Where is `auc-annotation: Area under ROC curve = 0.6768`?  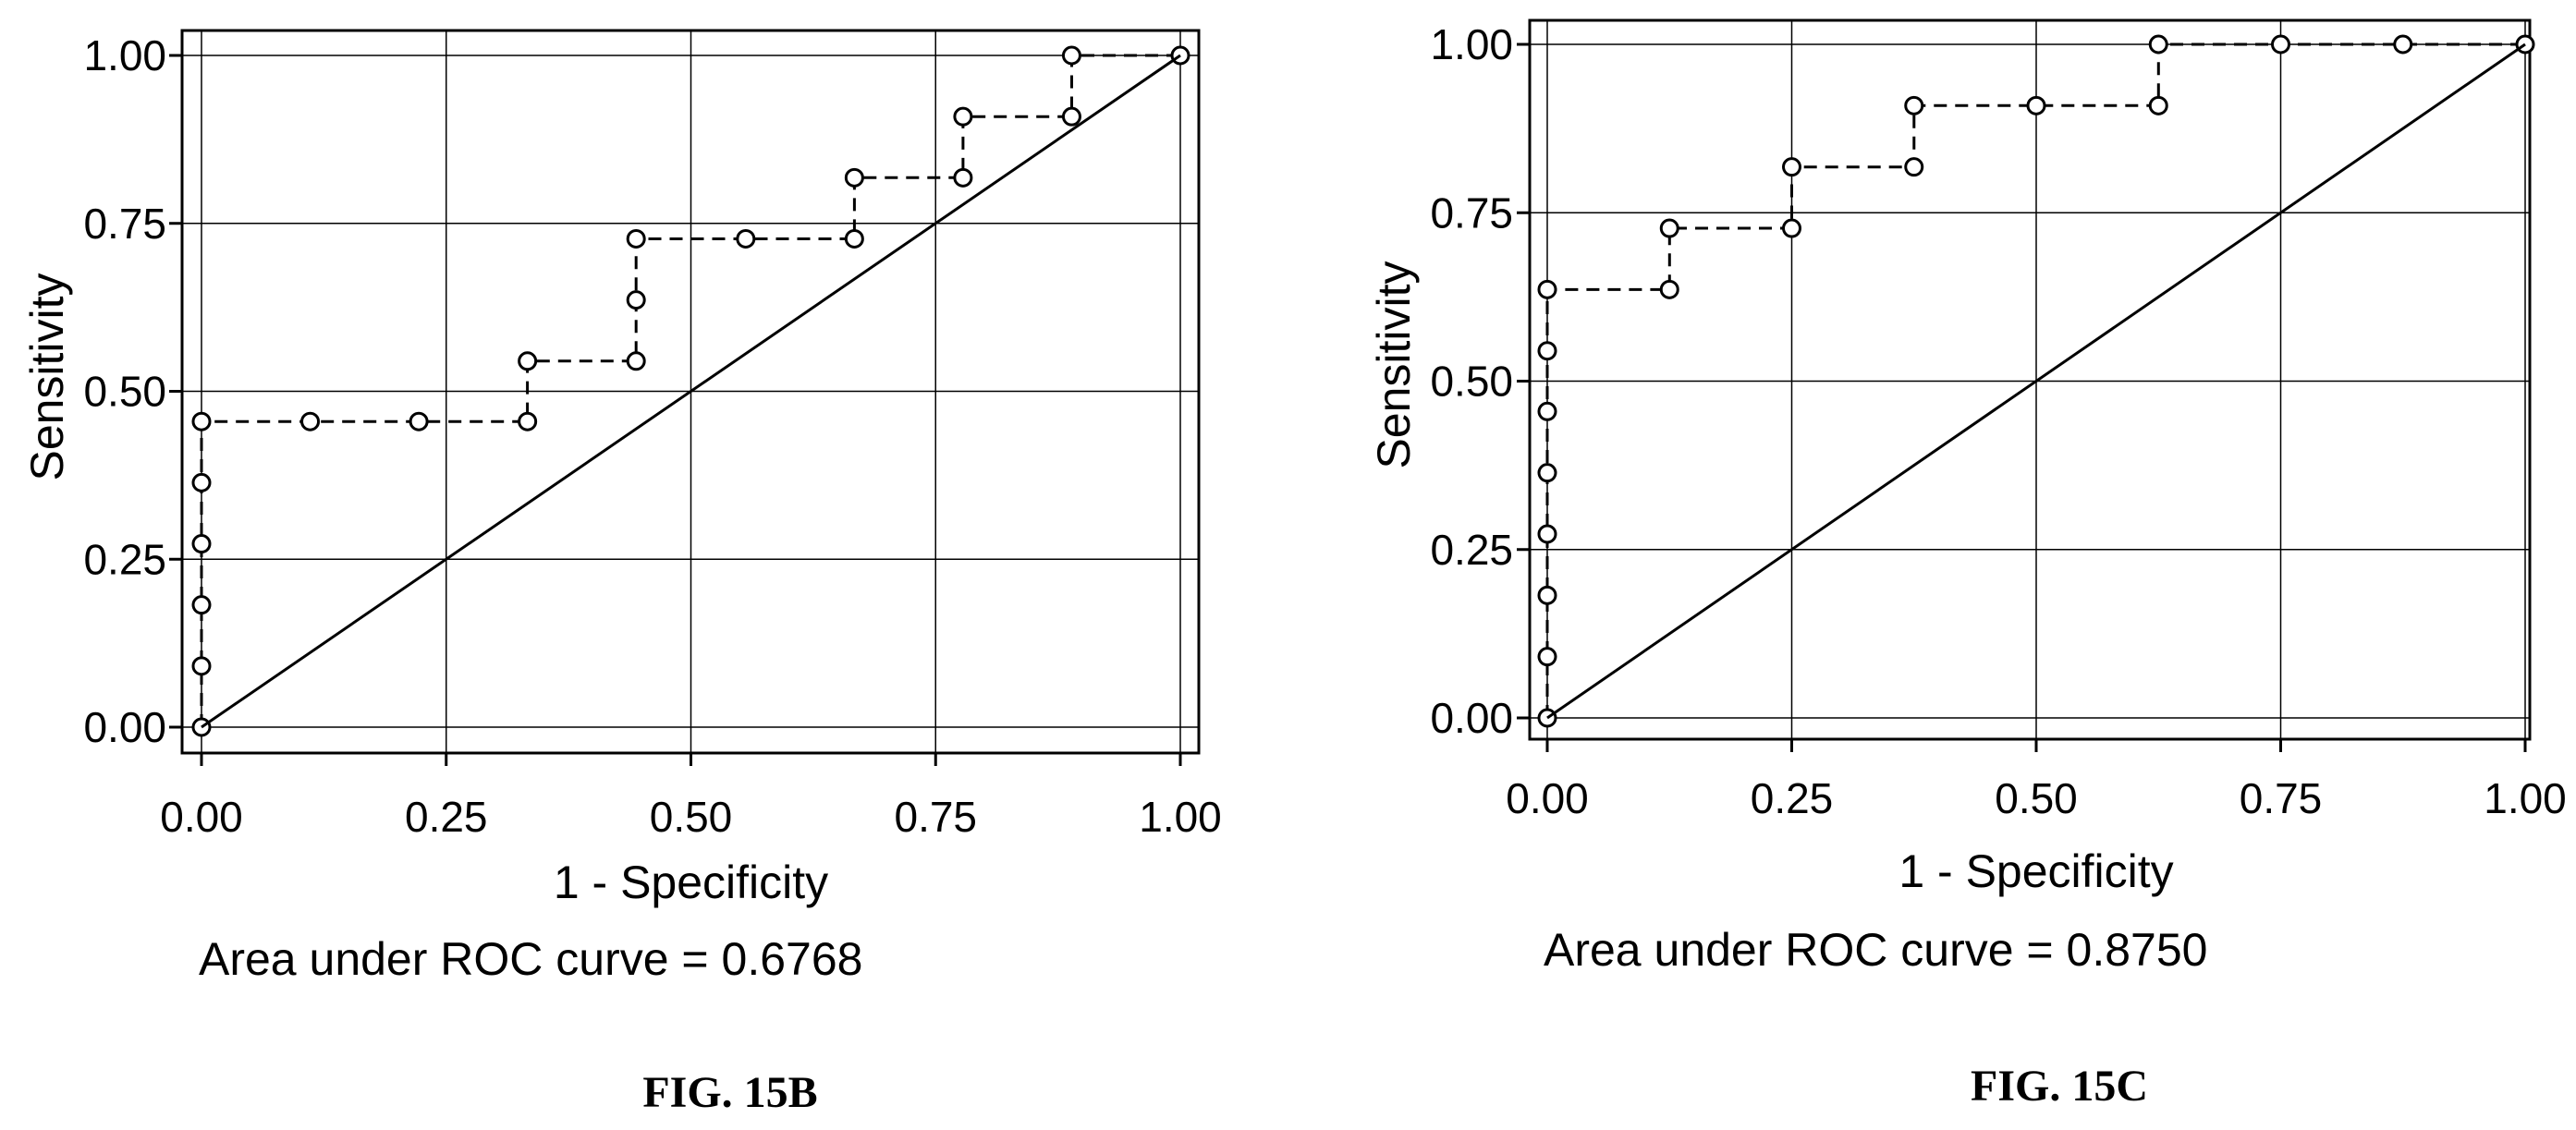
auc-annotation: Area under ROC curve = 0.6768 is located at coordinates (530, 959).